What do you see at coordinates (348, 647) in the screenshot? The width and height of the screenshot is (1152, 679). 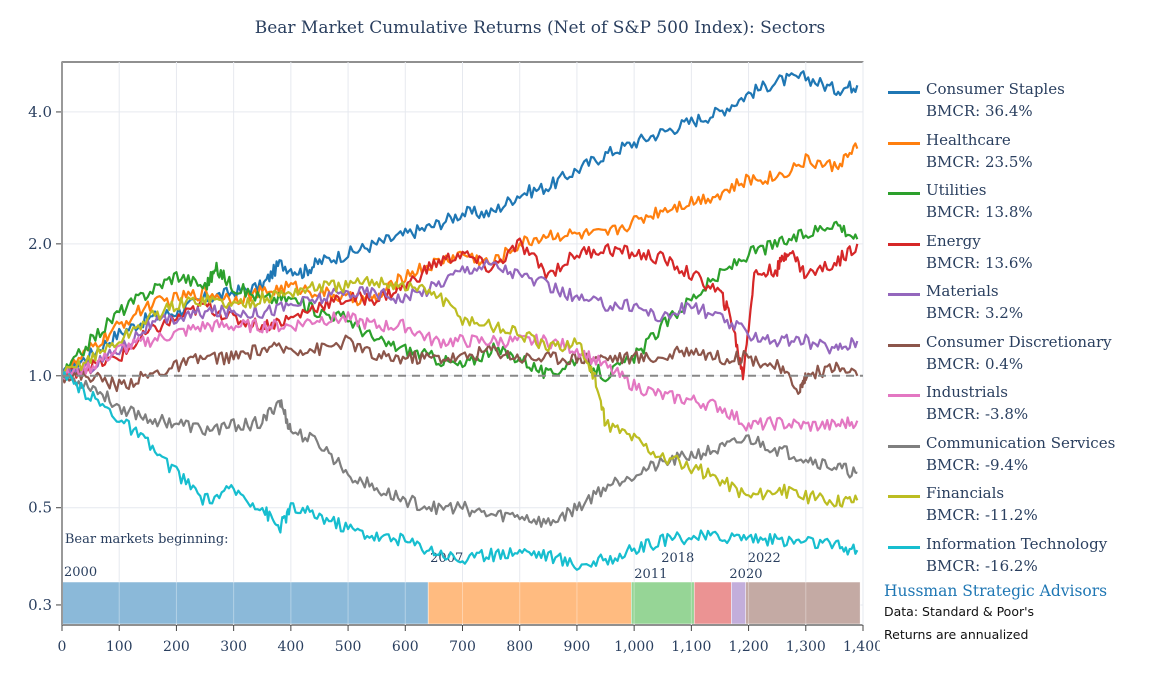 I see `x-tick-label: 500` at bounding box center [348, 647].